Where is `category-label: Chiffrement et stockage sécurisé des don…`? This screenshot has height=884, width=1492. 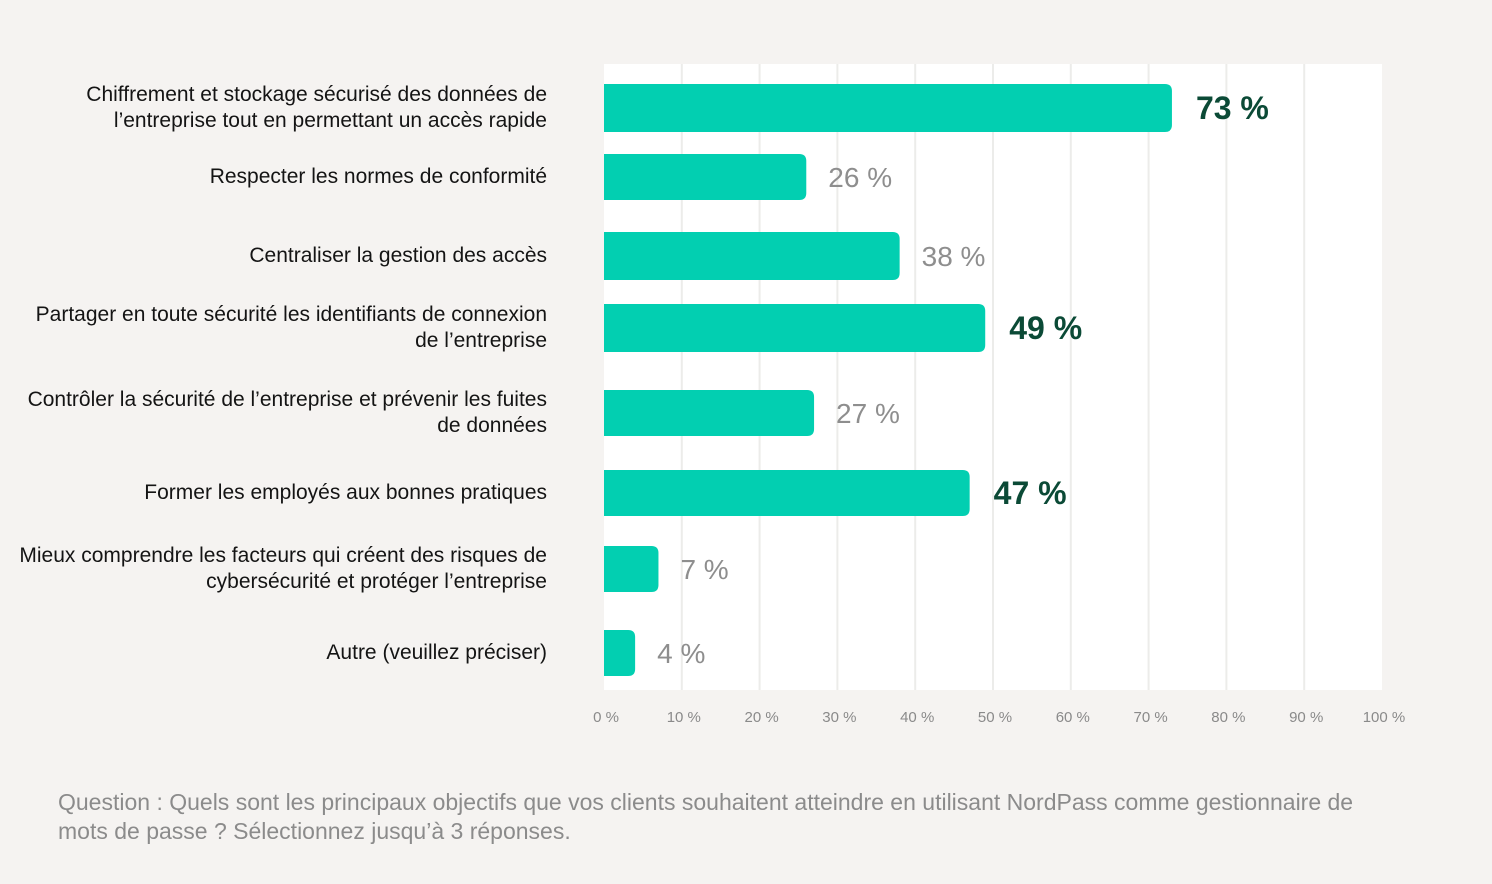
category-label: Chiffrement et stockage sécurisé des don… is located at coordinates (316, 107).